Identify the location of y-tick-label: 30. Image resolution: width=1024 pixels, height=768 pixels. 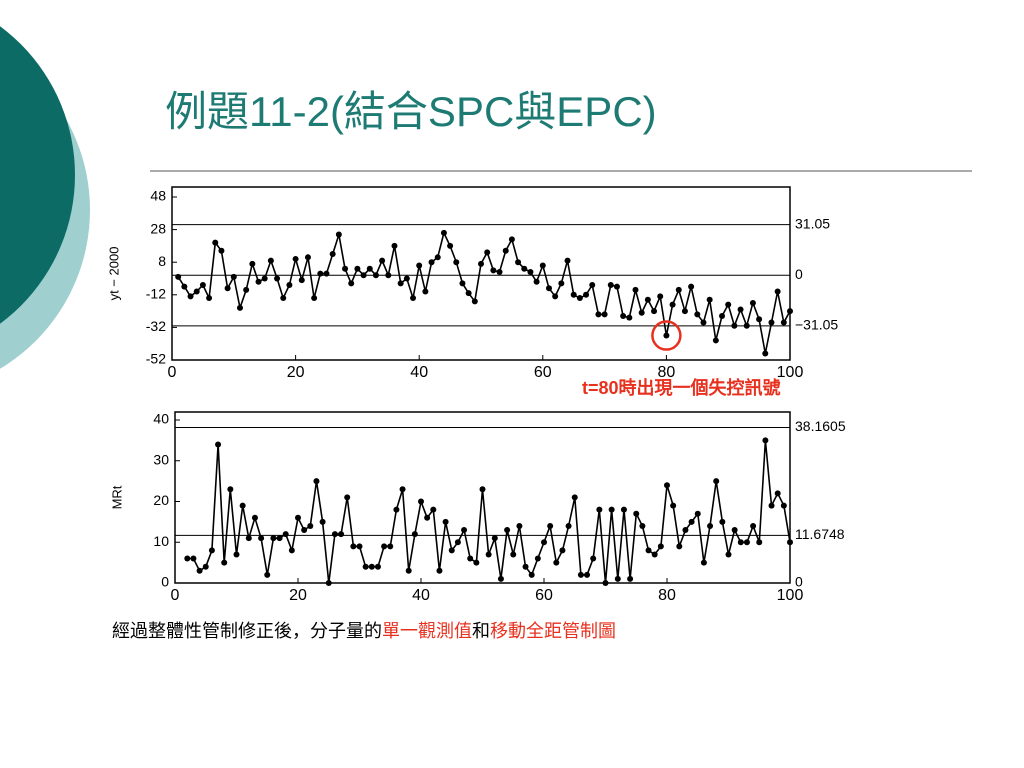
(161, 459).